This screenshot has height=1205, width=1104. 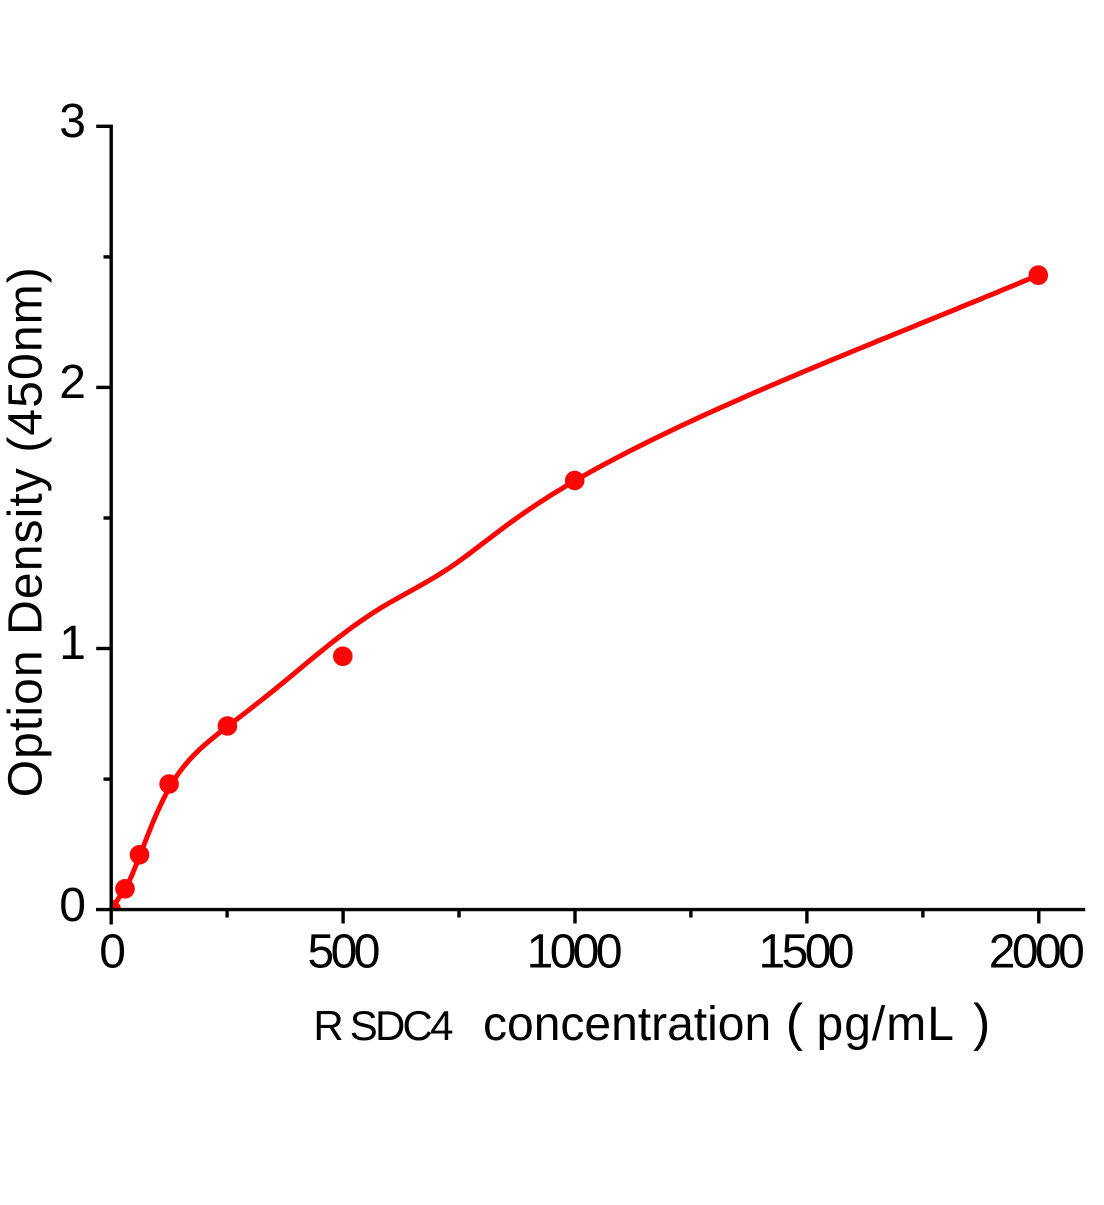 What do you see at coordinates (627, 1024) in the screenshot?
I see `svg-text: concentration` at bounding box center [627, 1024].